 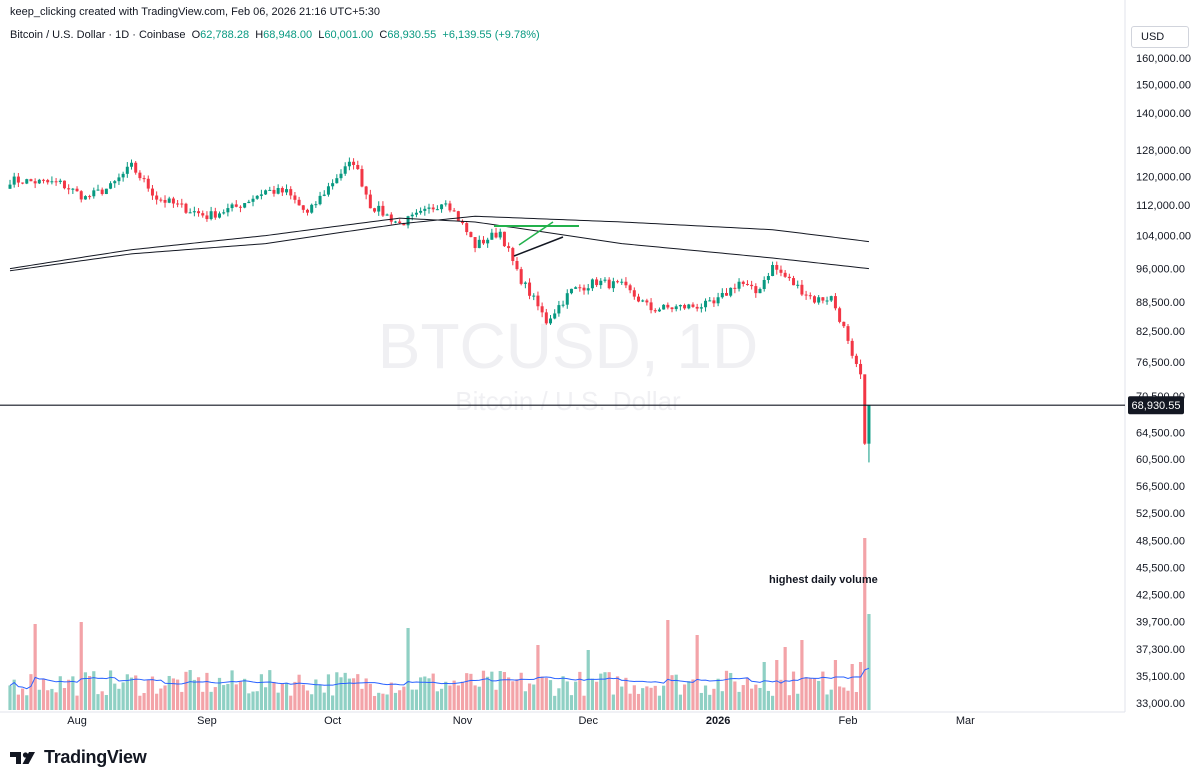 I want to click on close-label: C, so click(x=383, y=35).